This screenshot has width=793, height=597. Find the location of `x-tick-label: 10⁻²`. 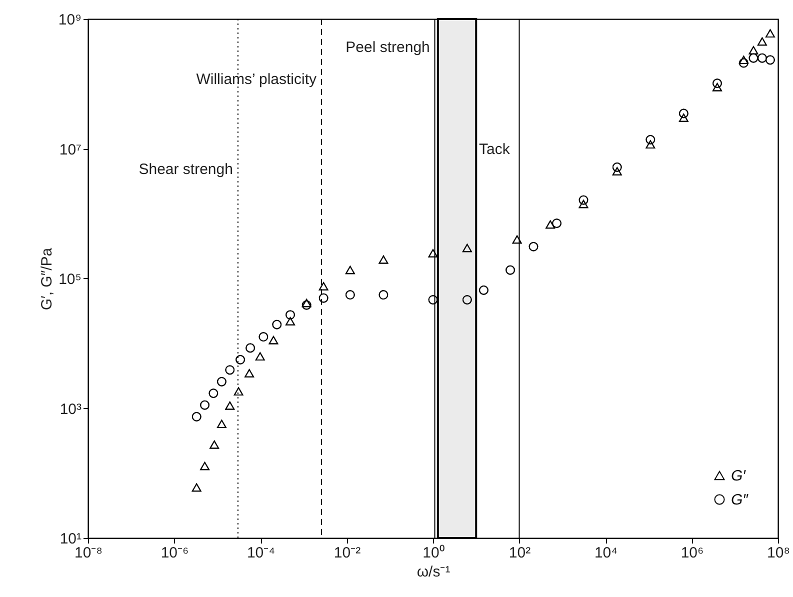

x-tick-label: 10⁻² is located at coordinates (347, 553).